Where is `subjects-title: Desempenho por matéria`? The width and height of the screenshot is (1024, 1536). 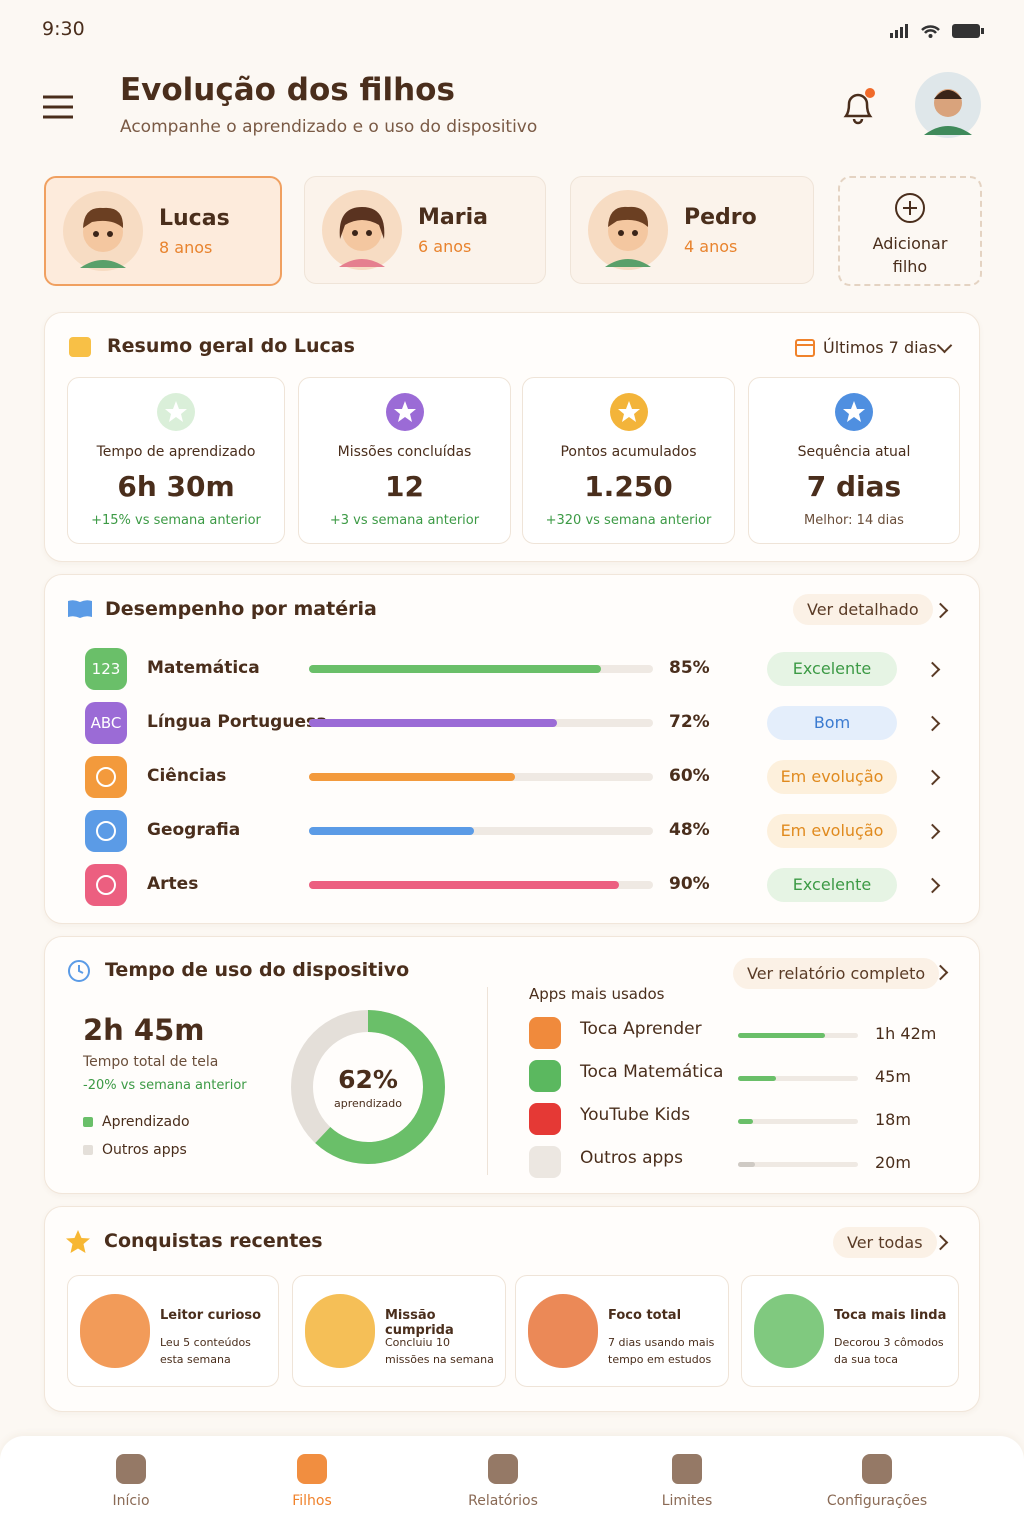 subjects-title: Desempenho por matéria is located at coordinates (241, 609).